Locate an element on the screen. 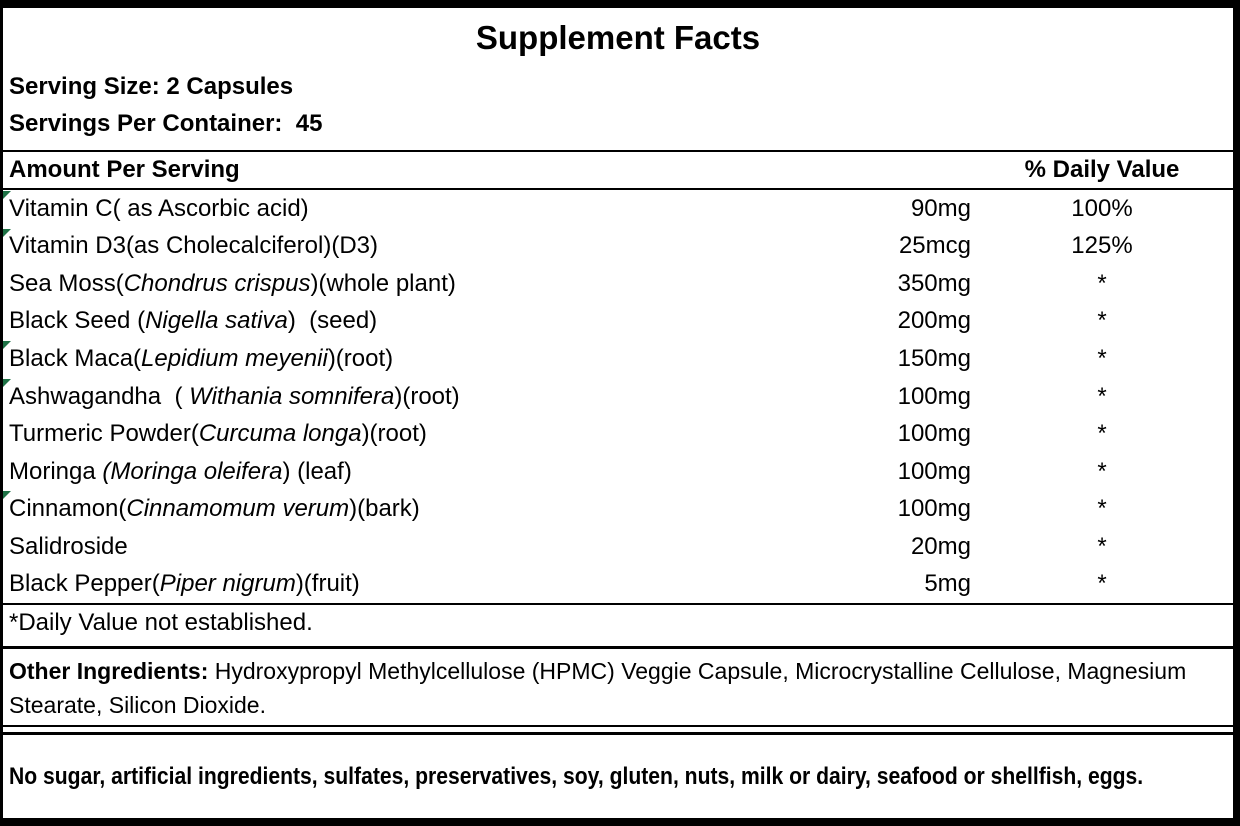  table-row: Moringa (Moringa oleifera) (leaf) 100mg * is located at coordinates (618, 472).